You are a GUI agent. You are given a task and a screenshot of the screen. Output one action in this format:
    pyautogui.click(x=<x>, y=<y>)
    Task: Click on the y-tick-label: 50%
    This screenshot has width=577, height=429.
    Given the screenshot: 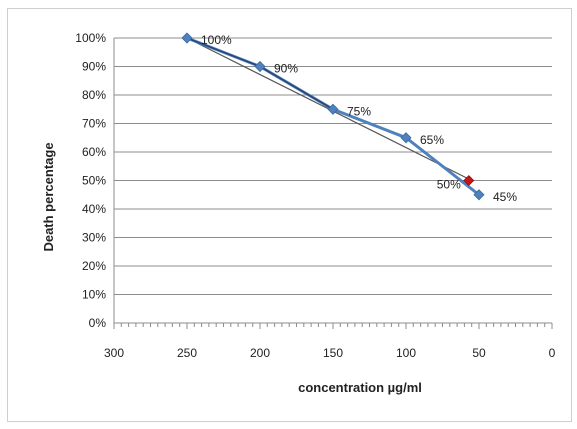 What is the action you would take?
    pyautogui.click(x=94, y=181)
    